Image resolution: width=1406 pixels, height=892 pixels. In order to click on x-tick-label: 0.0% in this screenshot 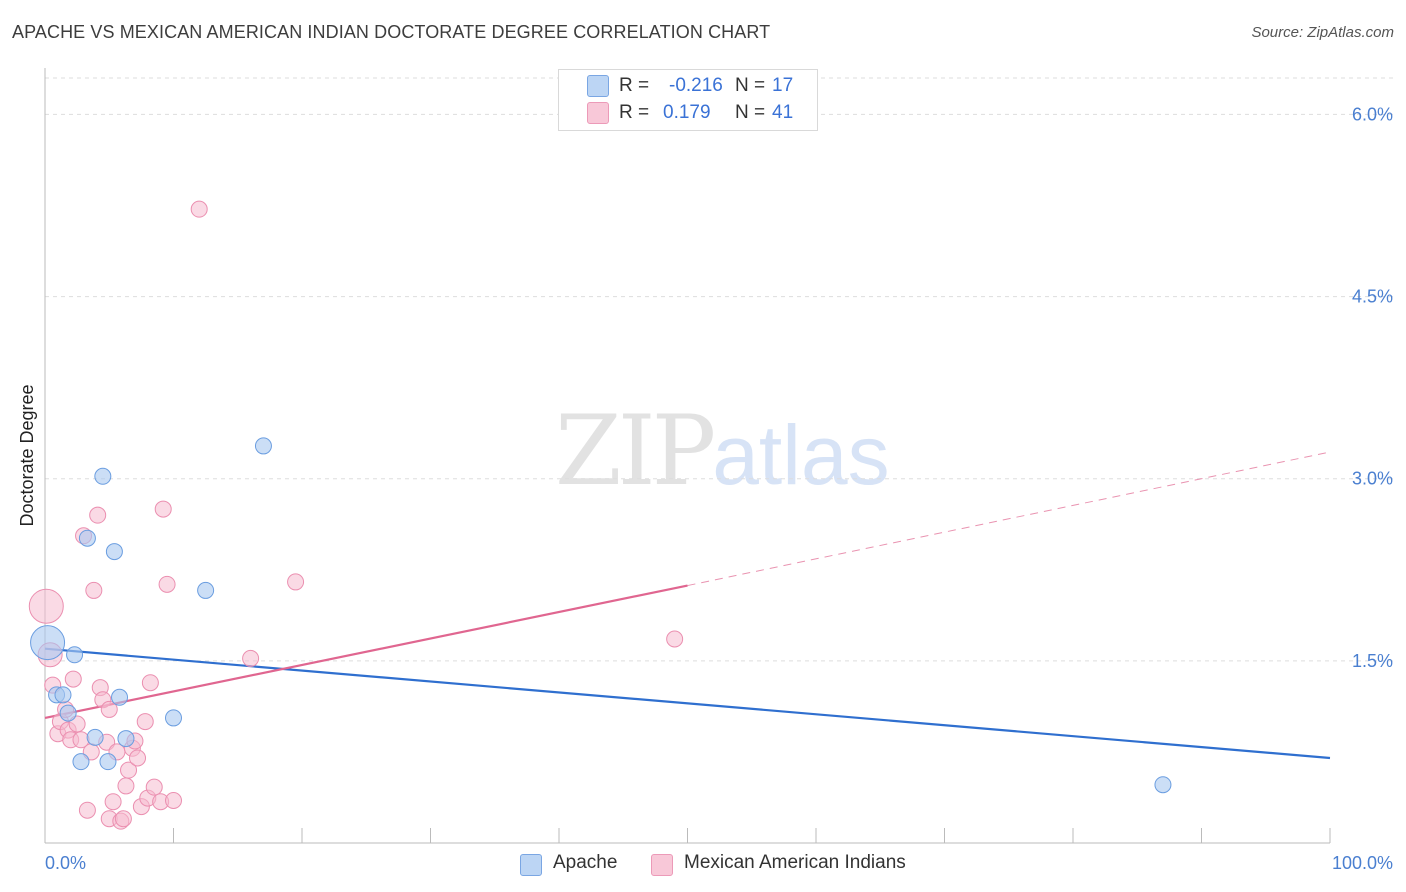, I will do `click(65, 863)`.